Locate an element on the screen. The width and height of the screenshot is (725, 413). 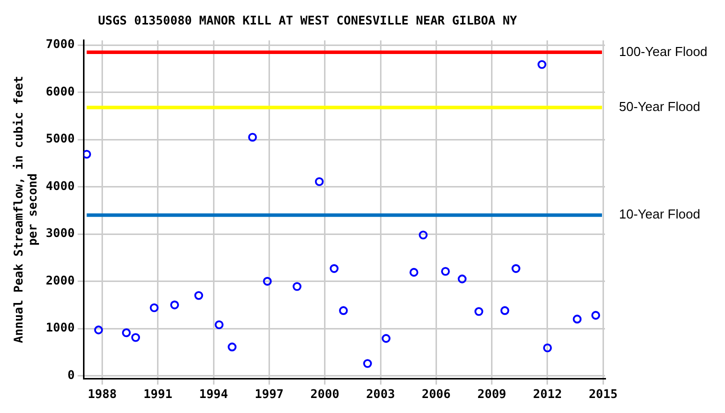
x-tick-label: 1994 is located at coordinates (213, 393).